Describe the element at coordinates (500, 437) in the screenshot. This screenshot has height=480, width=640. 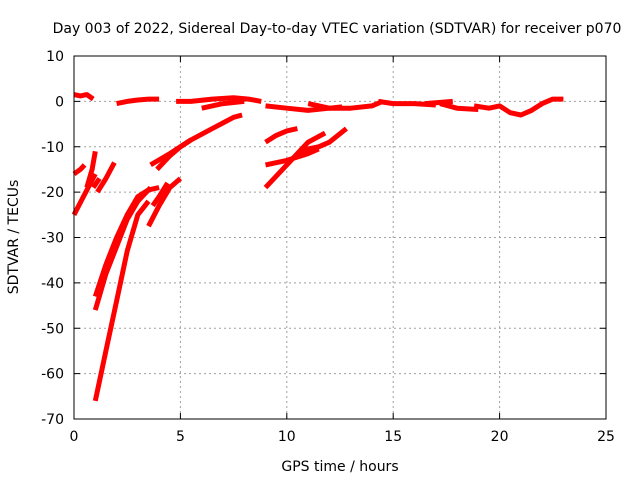
I see `x-tick-label: 20` at that location.